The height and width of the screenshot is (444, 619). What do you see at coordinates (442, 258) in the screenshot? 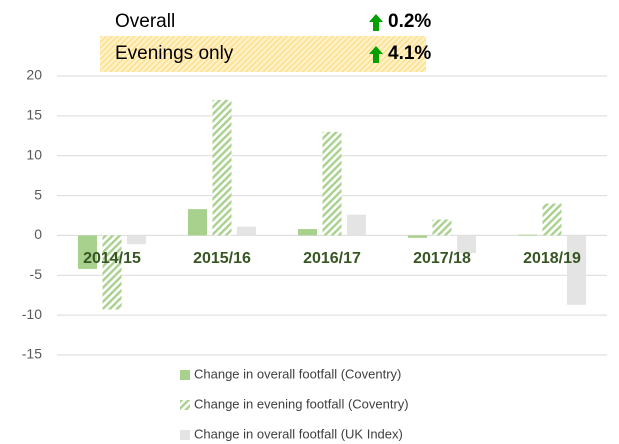
I see `x-tick-label: 2017/18` at bounding box center [442, 258].